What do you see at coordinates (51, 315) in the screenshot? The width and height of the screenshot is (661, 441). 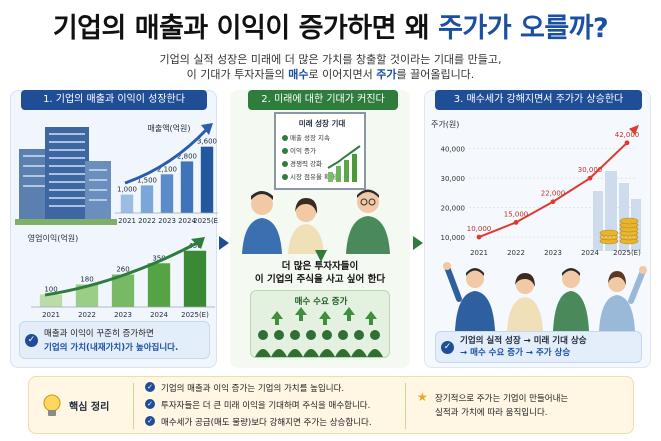 I see `profit-tick-label: 2021` at bounding box center [51, 315].